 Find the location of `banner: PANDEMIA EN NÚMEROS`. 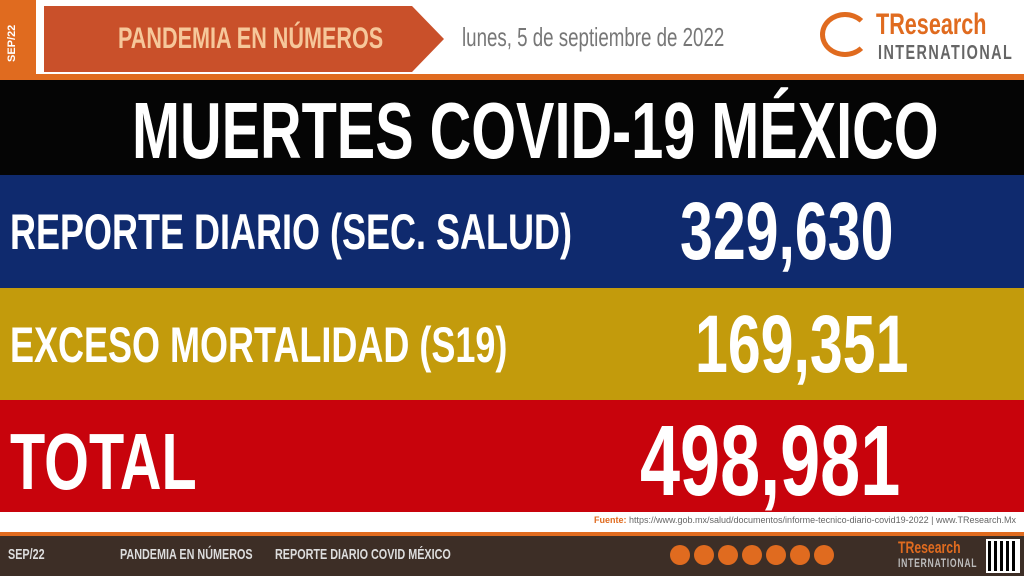

banner: PANDEMIA EN NÚMEROS is located at coordinates (302, 39).